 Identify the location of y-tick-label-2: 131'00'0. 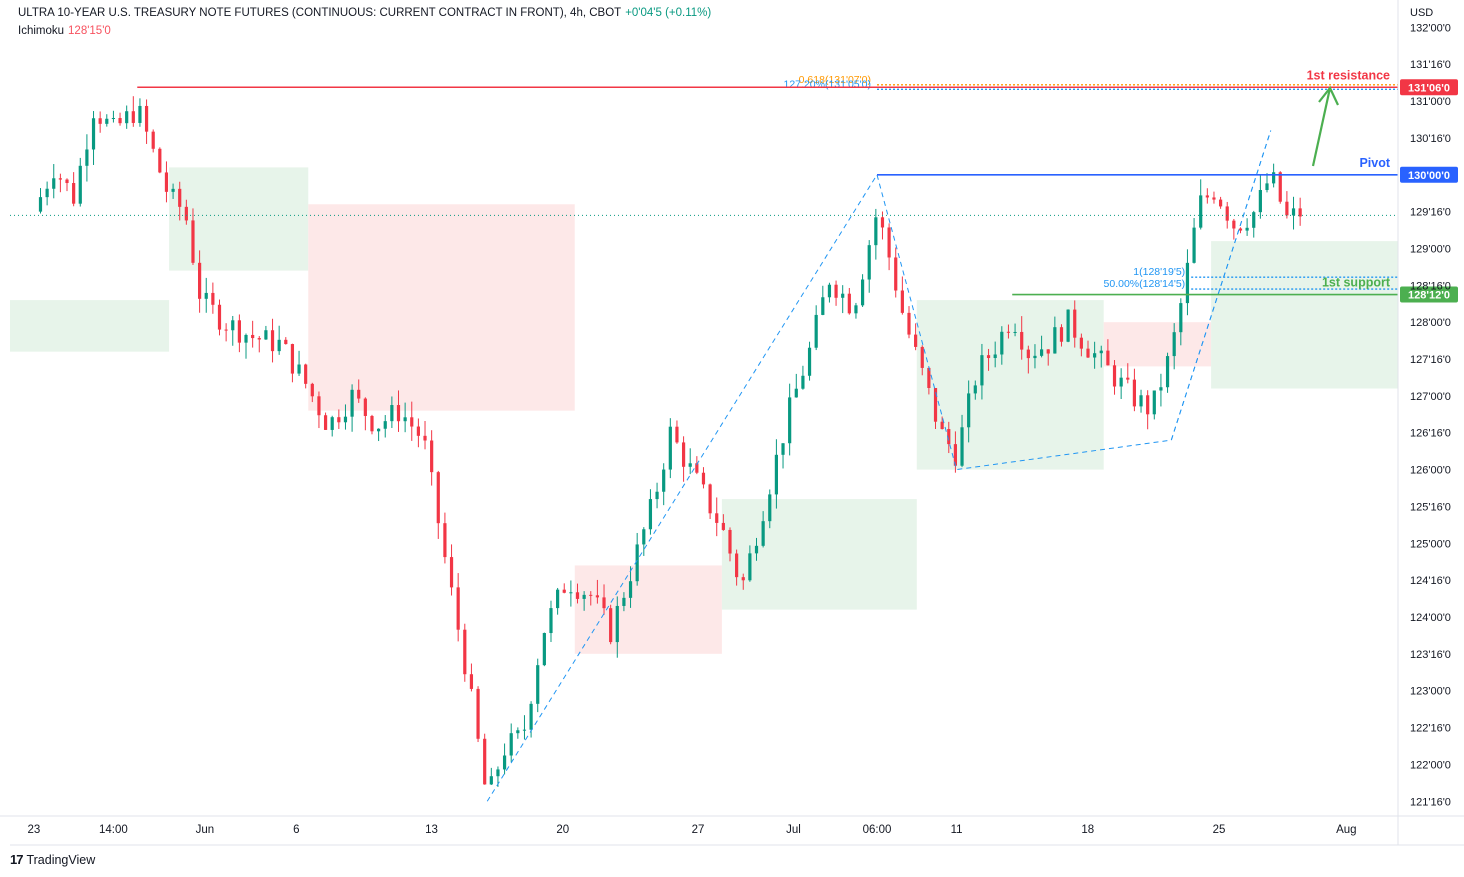
(1430, 102).